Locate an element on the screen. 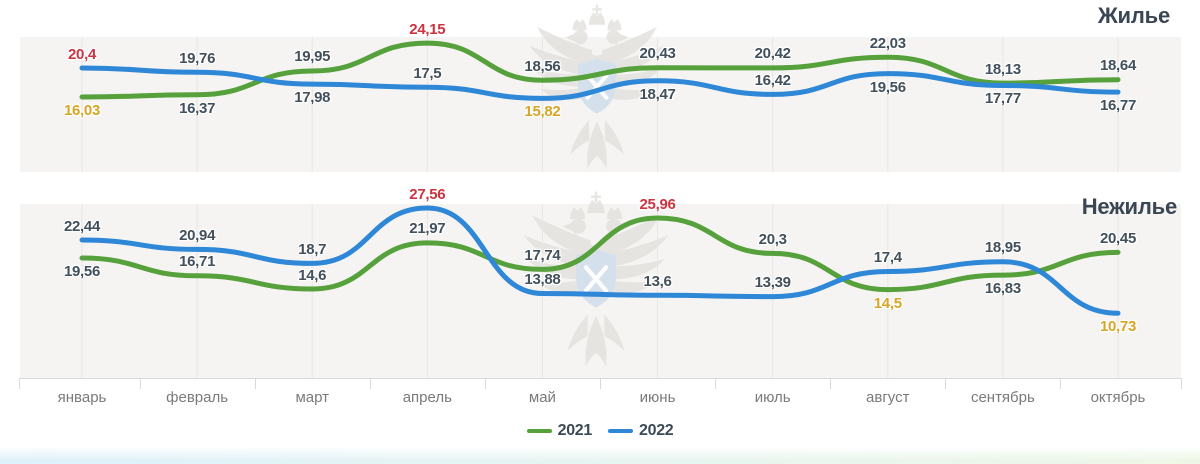  value-label: 18,95 is located at coordinates (1002, 248).